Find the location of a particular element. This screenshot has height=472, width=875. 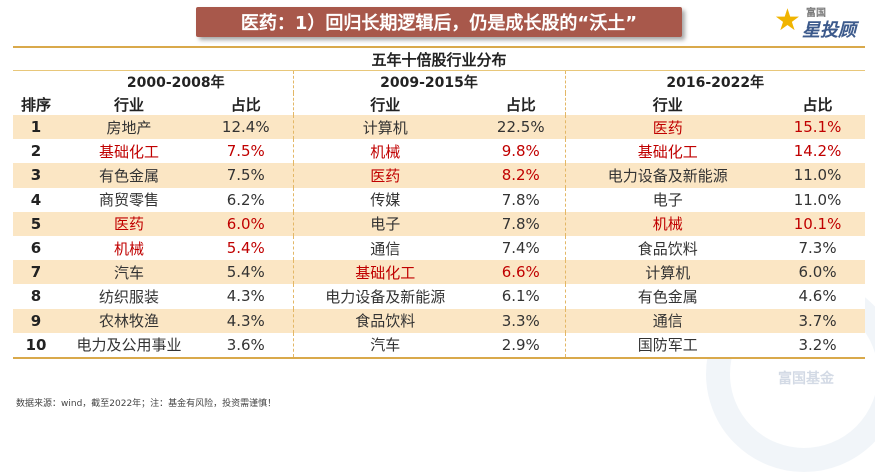

share-cell: 3.3% is located at coordinates (521, 320).